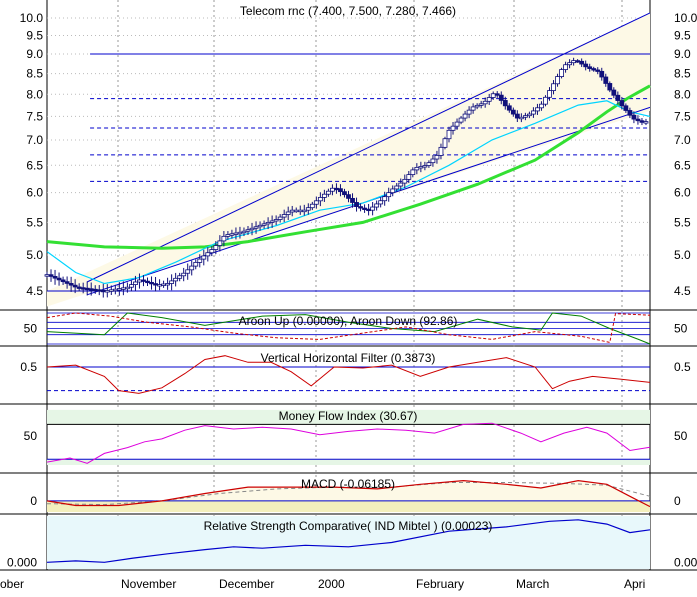 The height and width of the screenshot is (597, 697). Describe the element at coordinates (685, 18) in the screenshot. I see `price-y-tick-right: 10.0` at that location.